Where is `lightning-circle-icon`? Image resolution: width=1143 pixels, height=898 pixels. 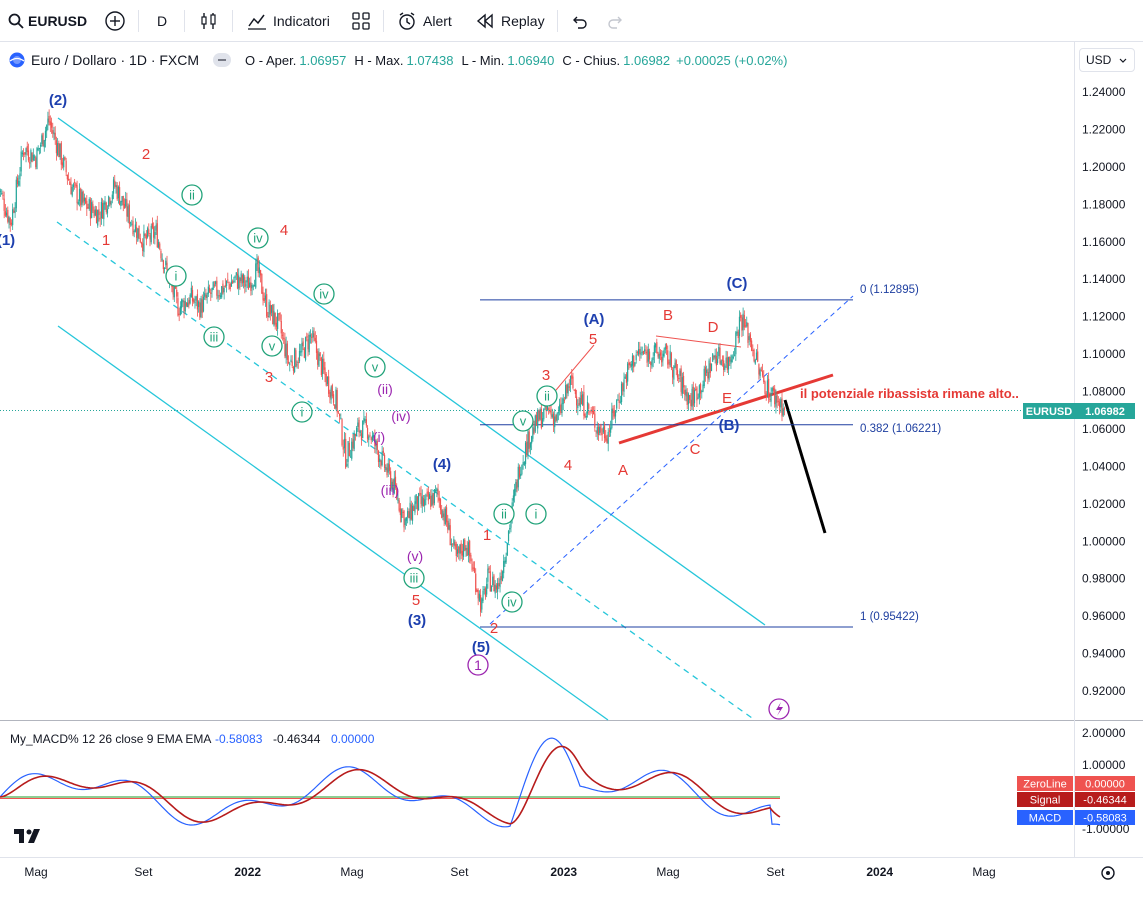
lightning-circle-icon is located at coordinates (779, 709).